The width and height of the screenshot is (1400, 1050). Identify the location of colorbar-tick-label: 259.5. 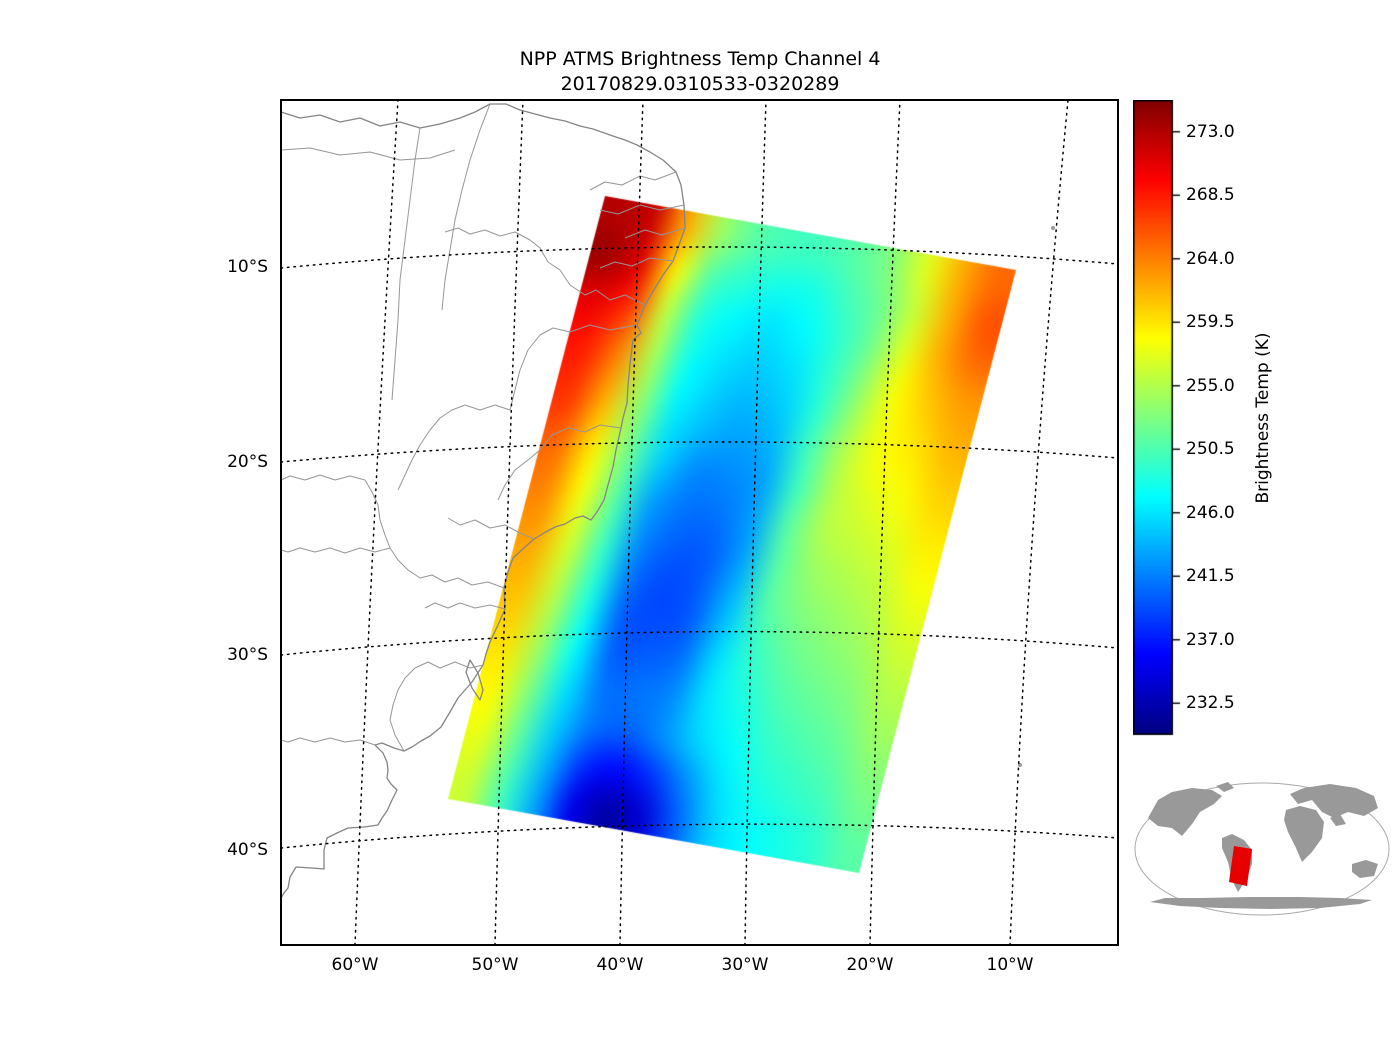
(1210, 322).